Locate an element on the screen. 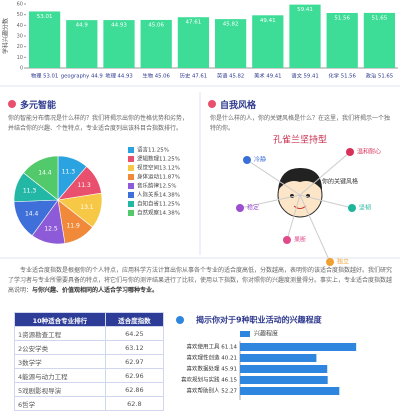  style-type: 孔雀兰坚持型 is located at coordinates (300, 140).